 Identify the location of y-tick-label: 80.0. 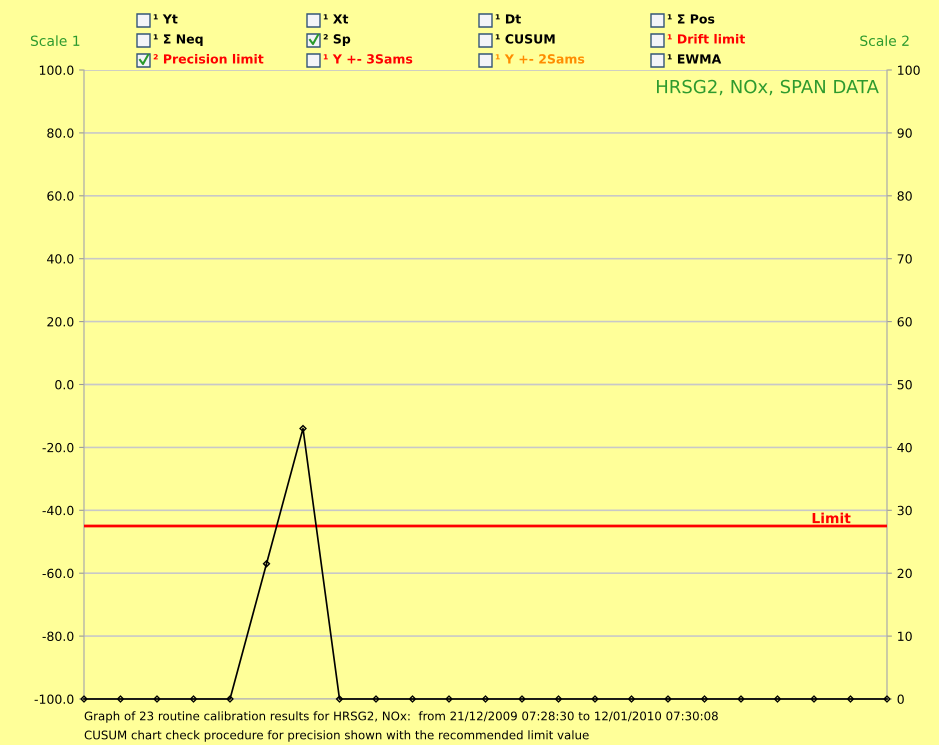
(60, 133).